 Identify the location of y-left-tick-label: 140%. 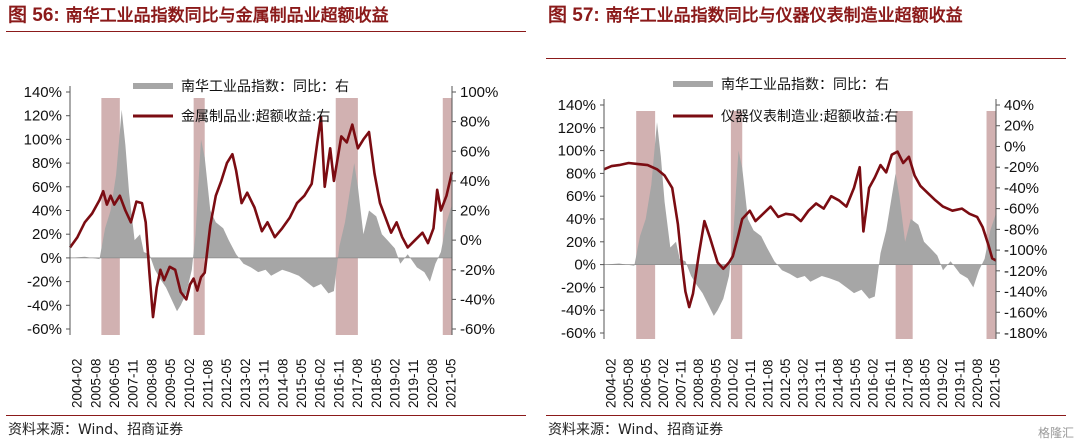
(43, 92).